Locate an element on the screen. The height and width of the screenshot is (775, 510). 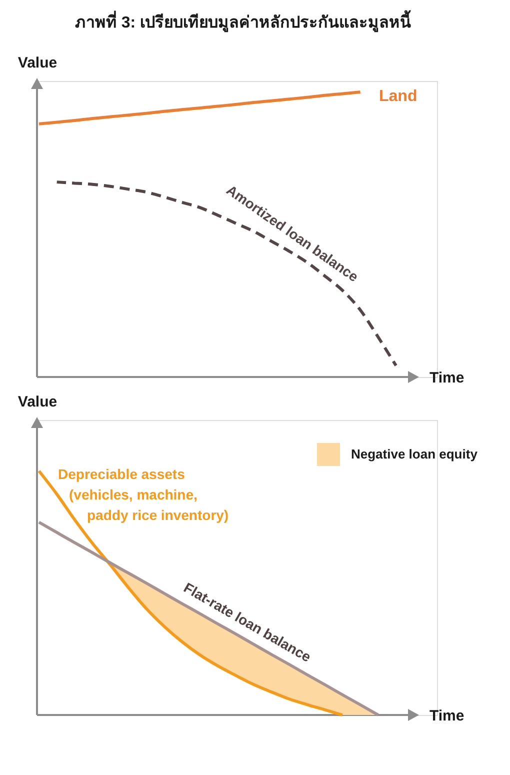
series-label: Depreciable assets (vehicles, machine, paddy rice inventory) is located at coordinates (143, 494).